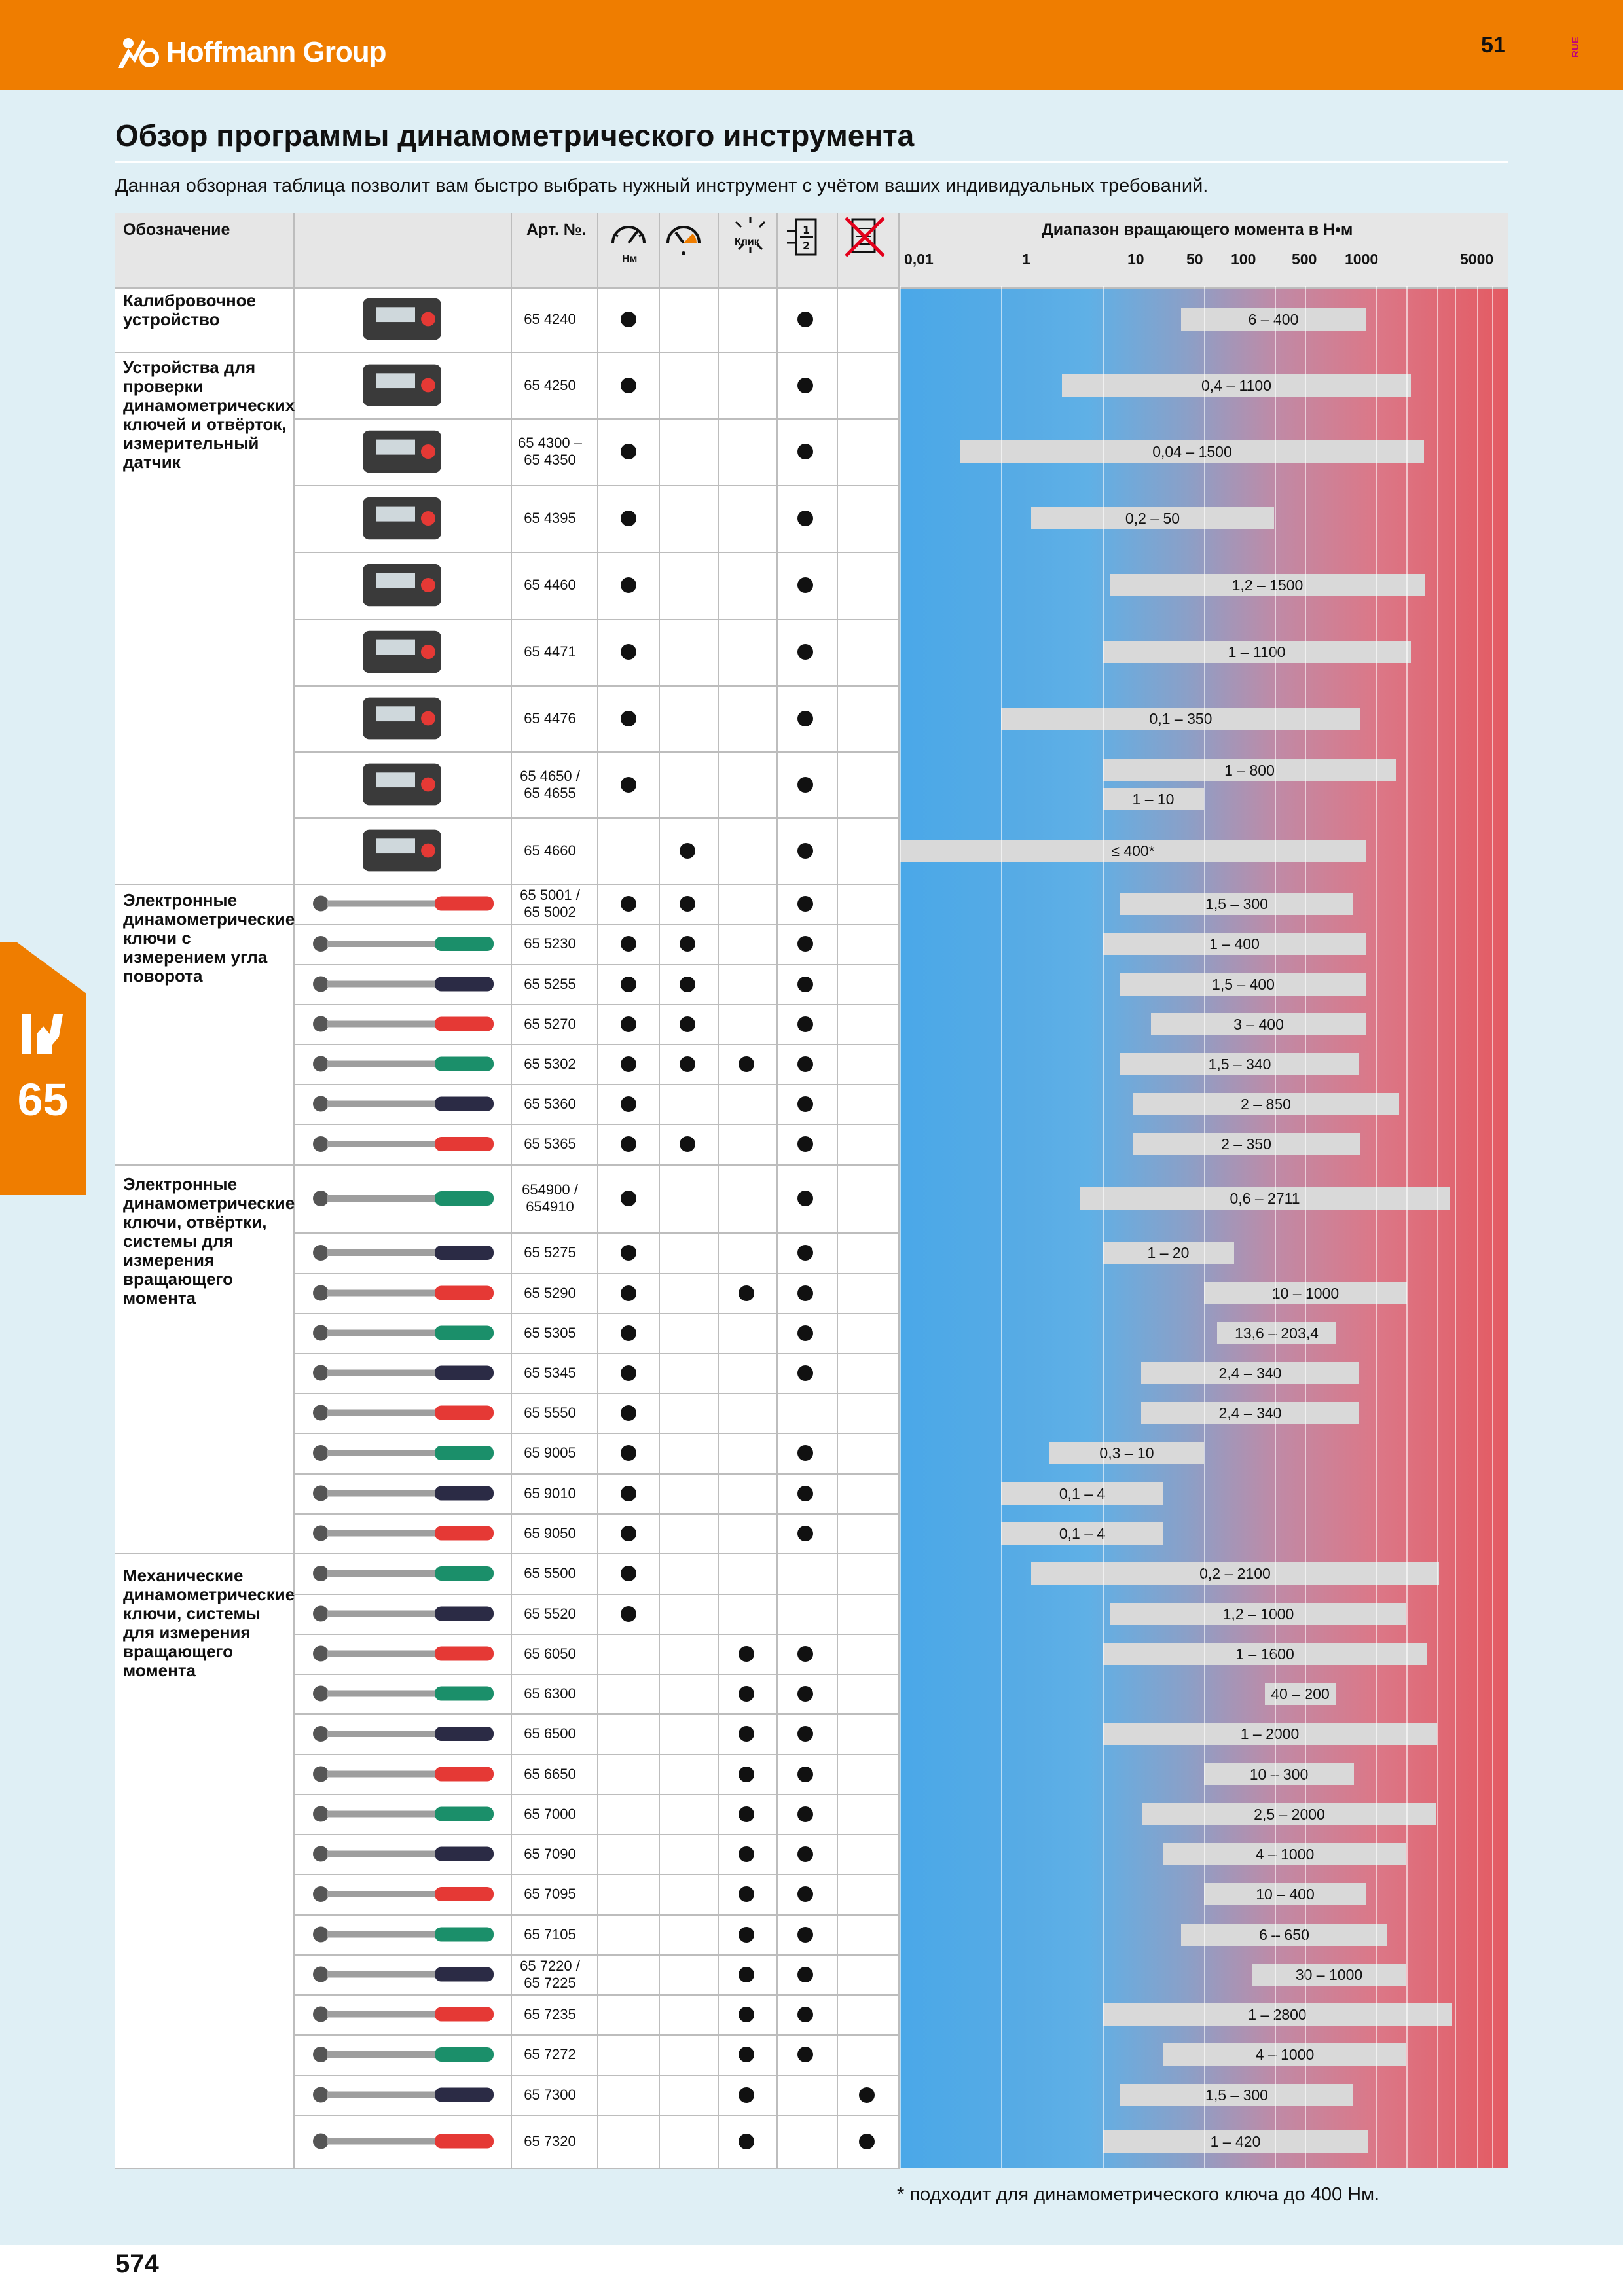 The height and width of the screenshot is (2296, 1623). What do you see at coordinates (550, 1813) in the screenshot?
I see `article-number: 65 7000` at bounding box center [550, 1813].